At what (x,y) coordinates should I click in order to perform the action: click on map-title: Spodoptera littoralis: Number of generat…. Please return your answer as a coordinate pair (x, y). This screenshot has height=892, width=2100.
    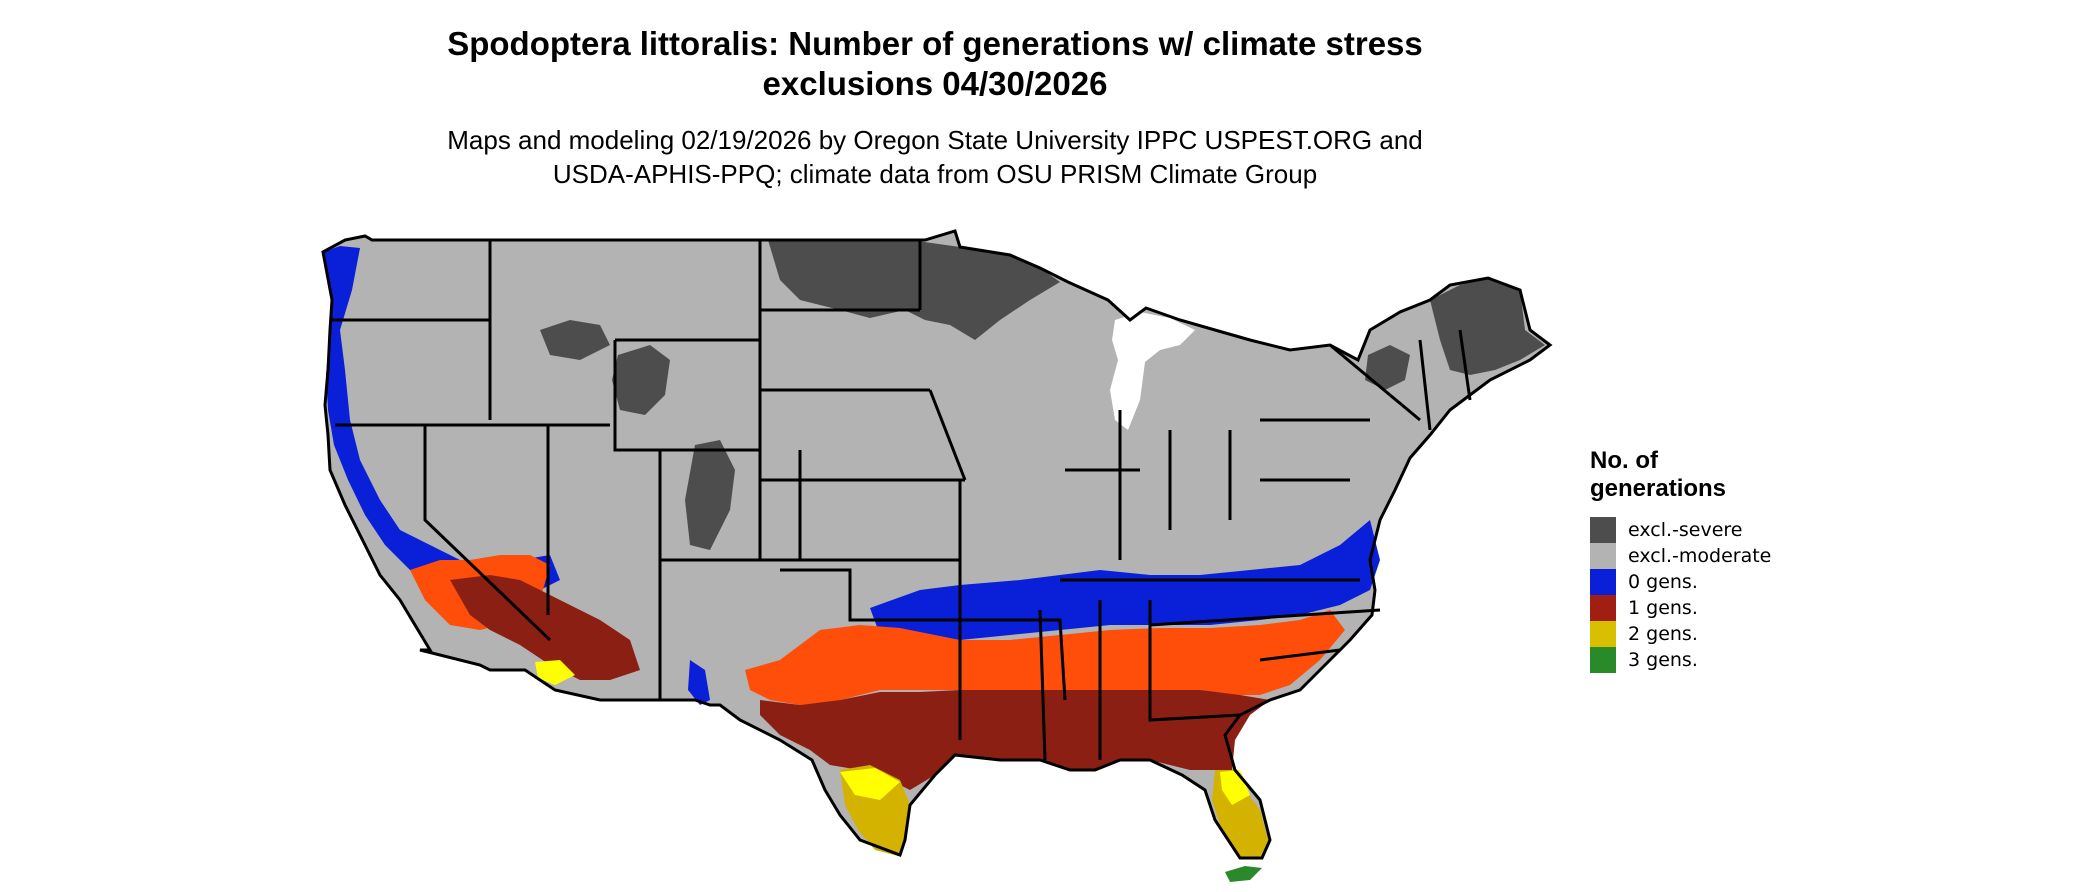
    Looking at the image, I should click on (935, 64).